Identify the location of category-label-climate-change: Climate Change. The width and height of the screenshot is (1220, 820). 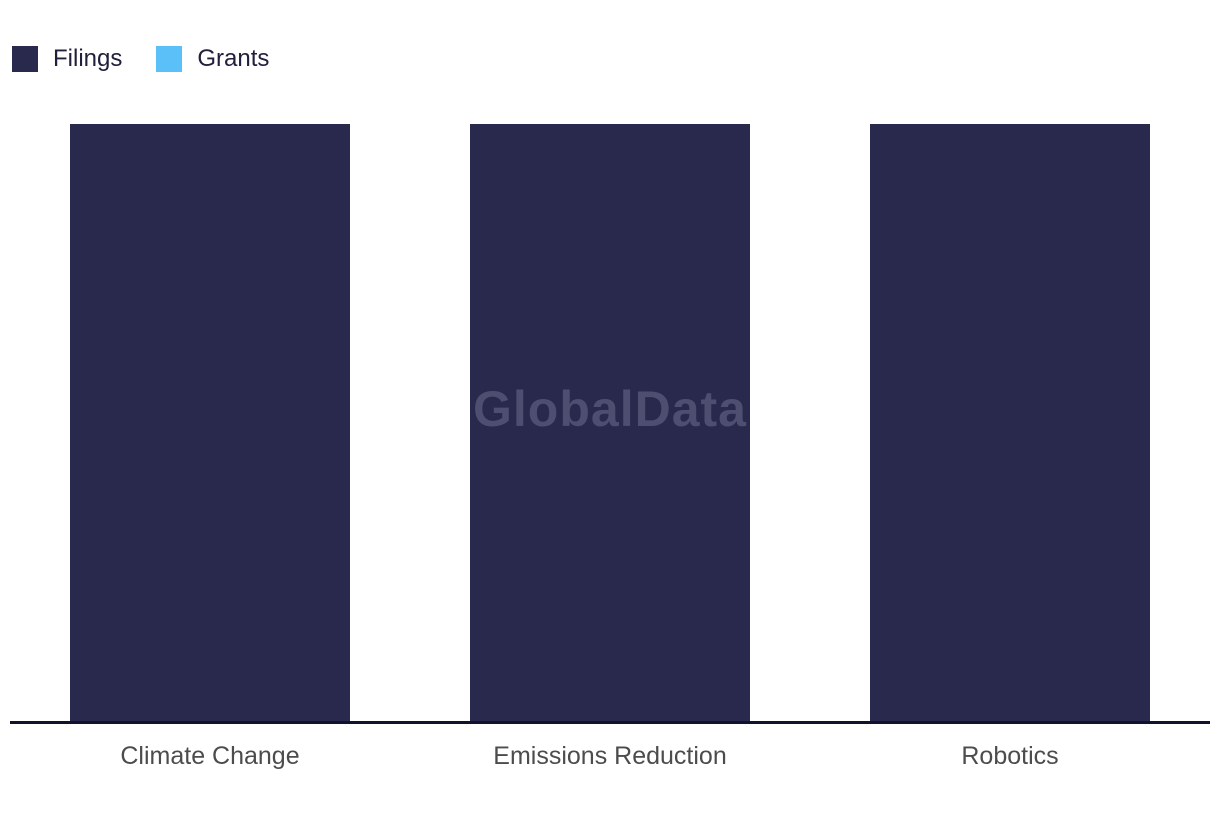
(210, 756).